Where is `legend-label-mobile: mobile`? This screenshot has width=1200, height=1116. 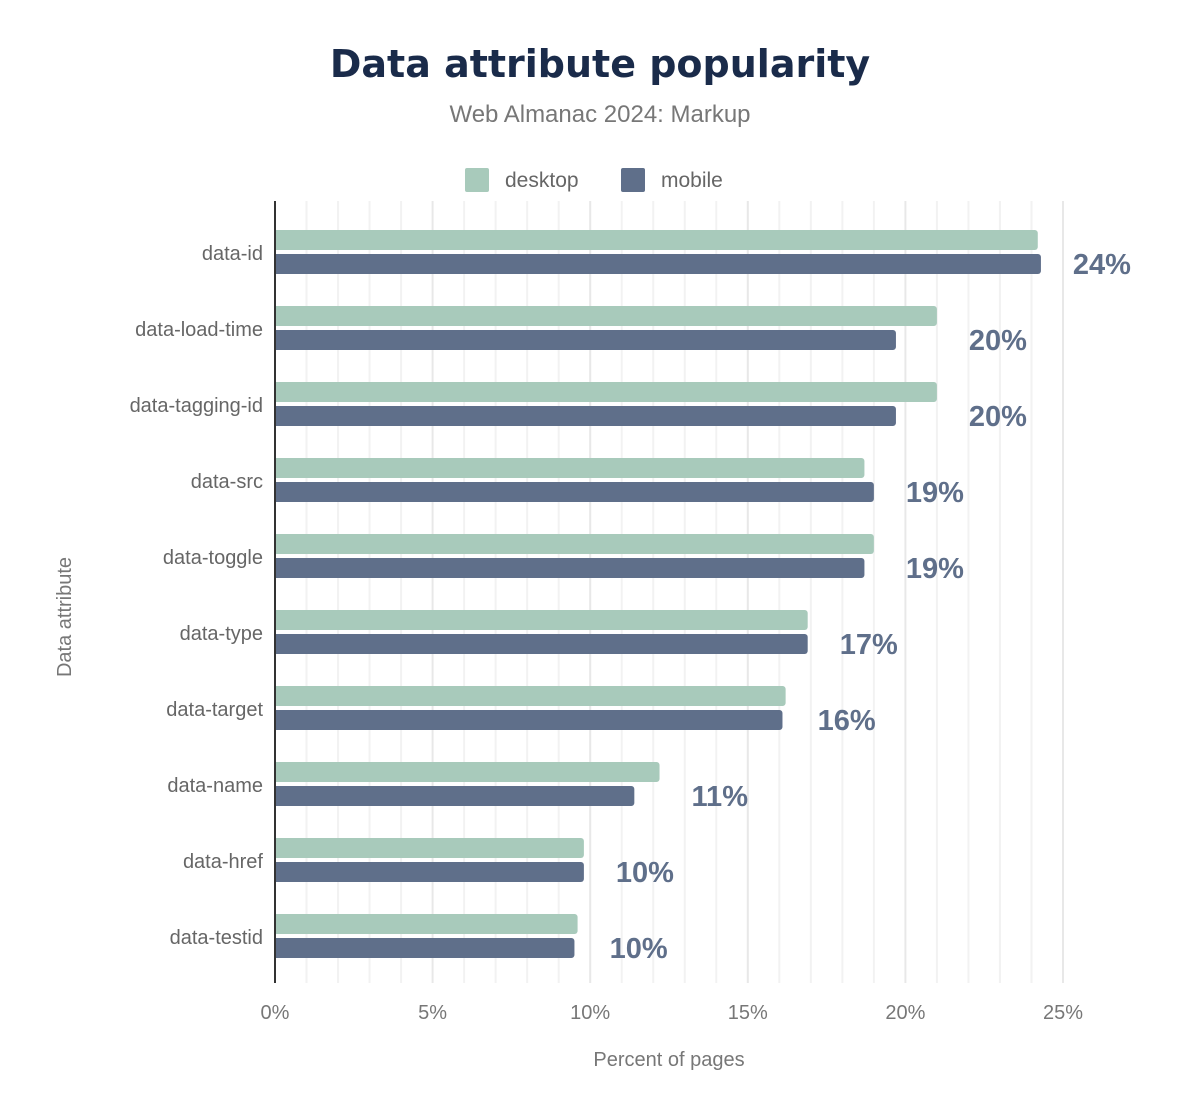
legend-label-mobile: mobile is located at coordinates (692, 180).